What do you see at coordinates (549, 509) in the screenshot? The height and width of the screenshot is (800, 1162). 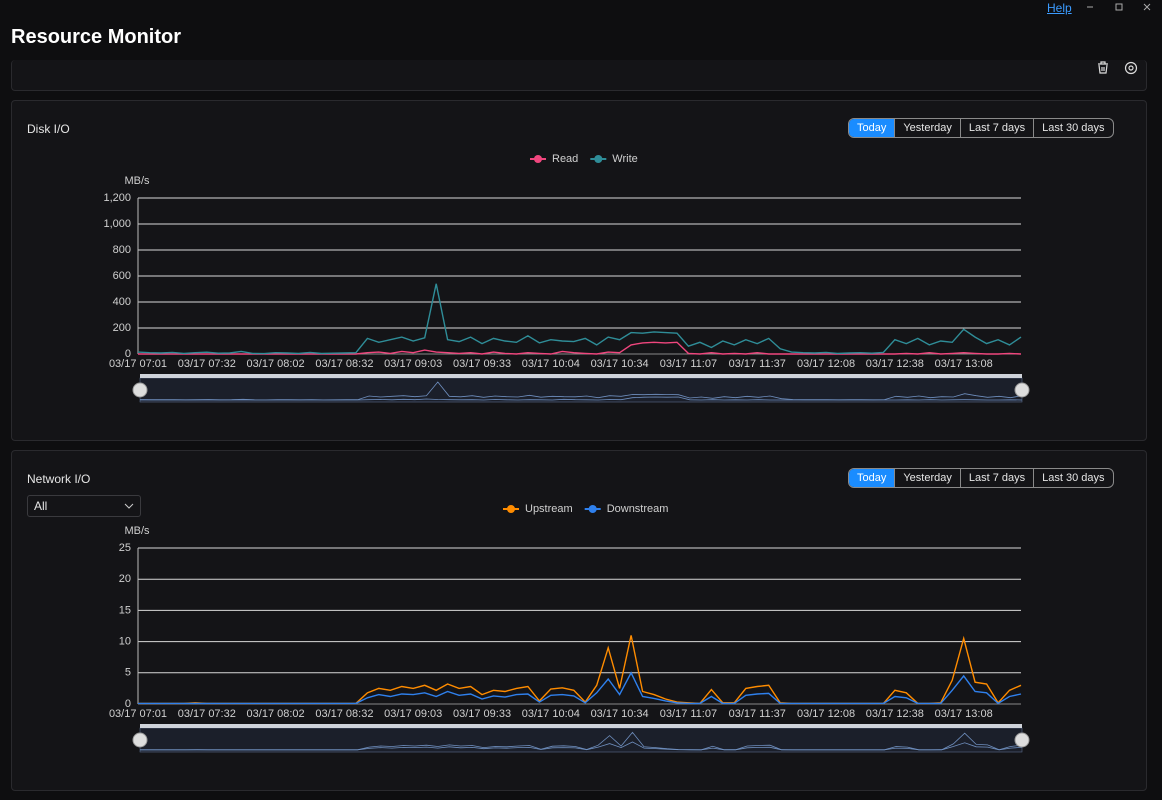 I see `legend-label: Upstream` at bounding box center [549, 509].